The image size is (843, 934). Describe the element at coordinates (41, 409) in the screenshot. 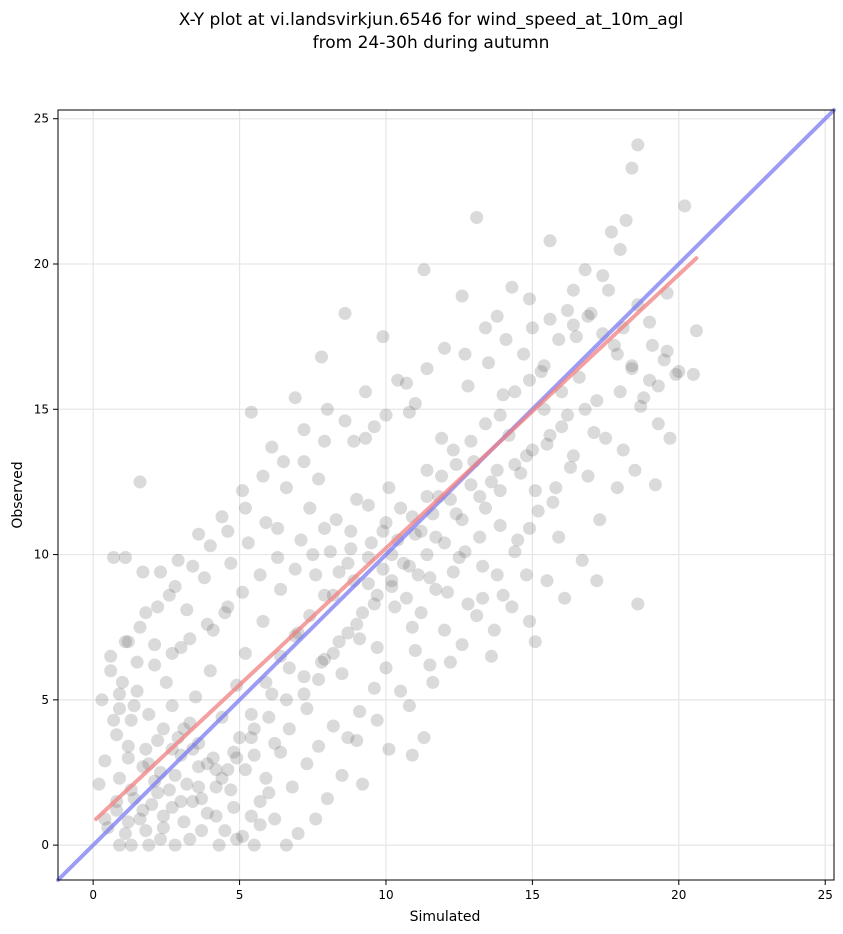

I see `y-tick-label: 15` at that location.